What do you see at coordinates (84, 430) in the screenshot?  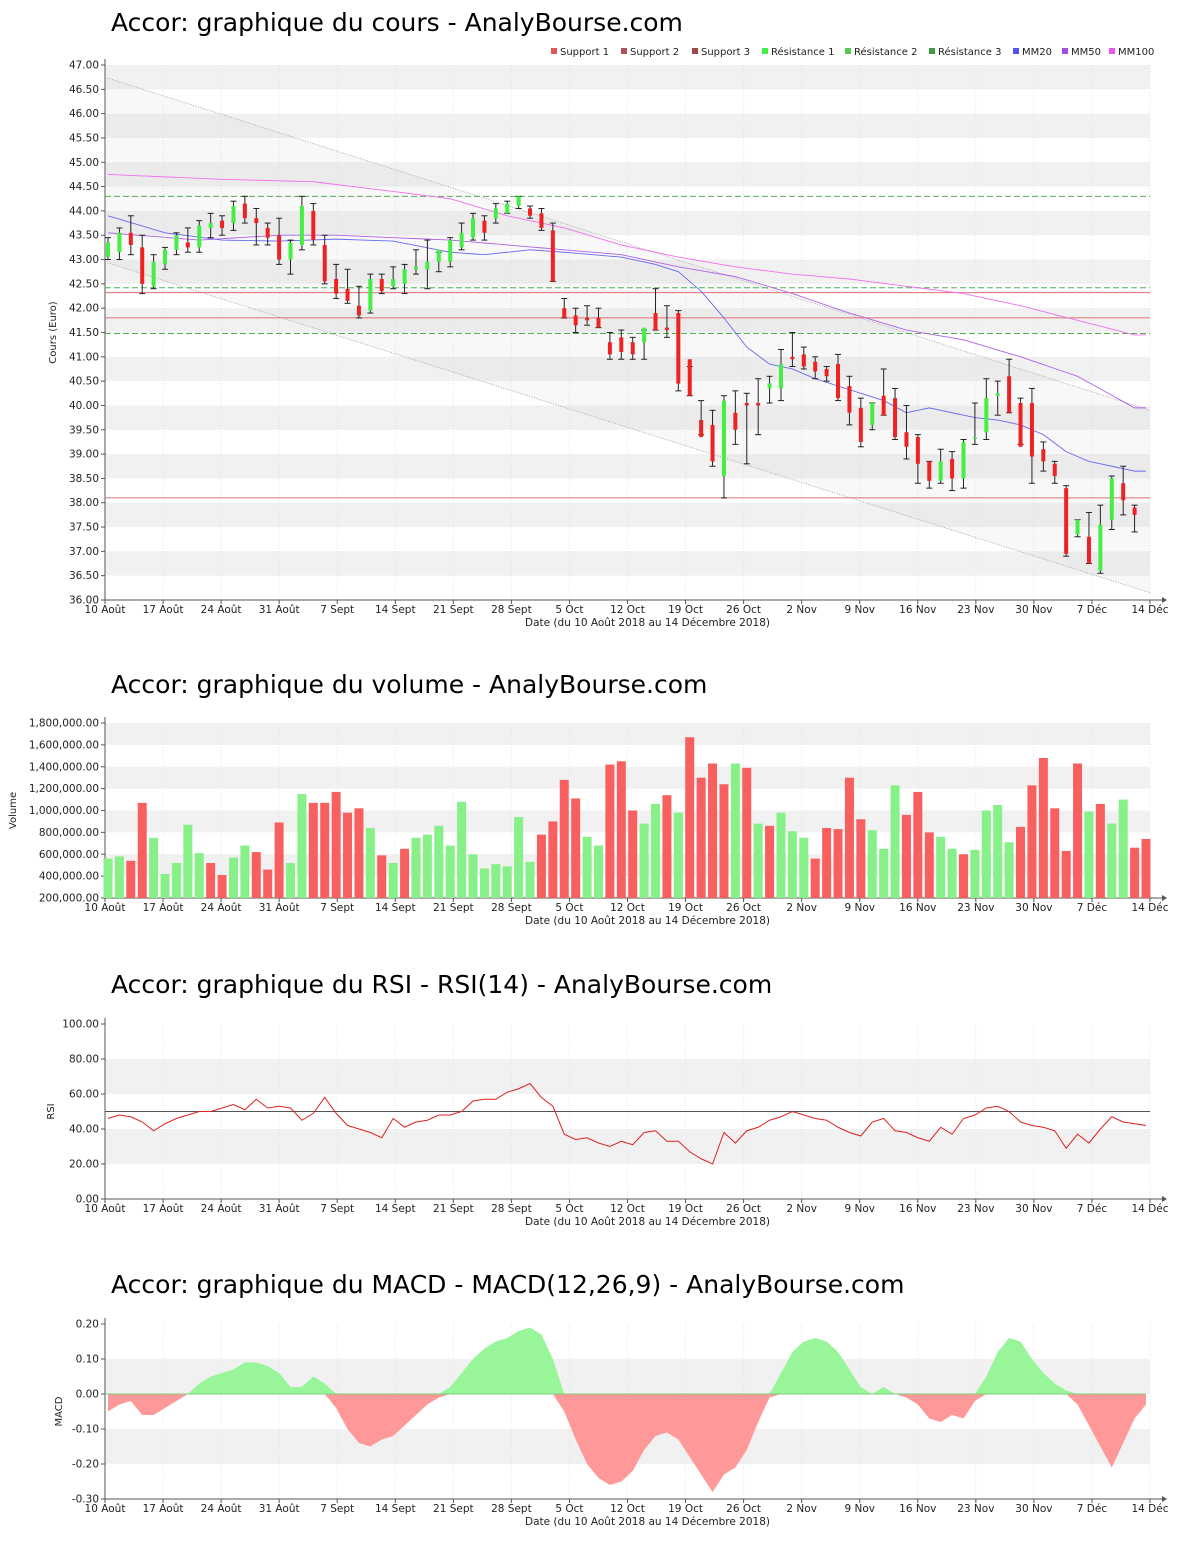 I see `y-tick-label: 39.50` at bounding box center [84, 430].